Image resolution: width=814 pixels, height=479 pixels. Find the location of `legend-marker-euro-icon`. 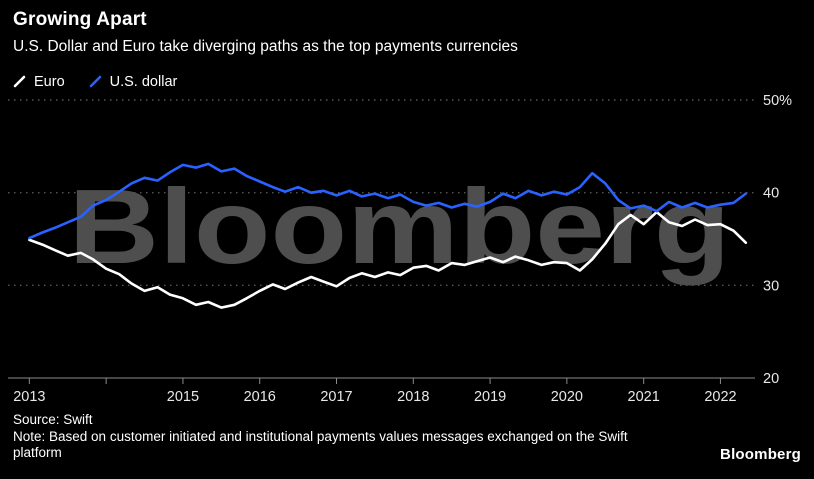

legend-marker-euro-icon is located at coordinates (19, 81).